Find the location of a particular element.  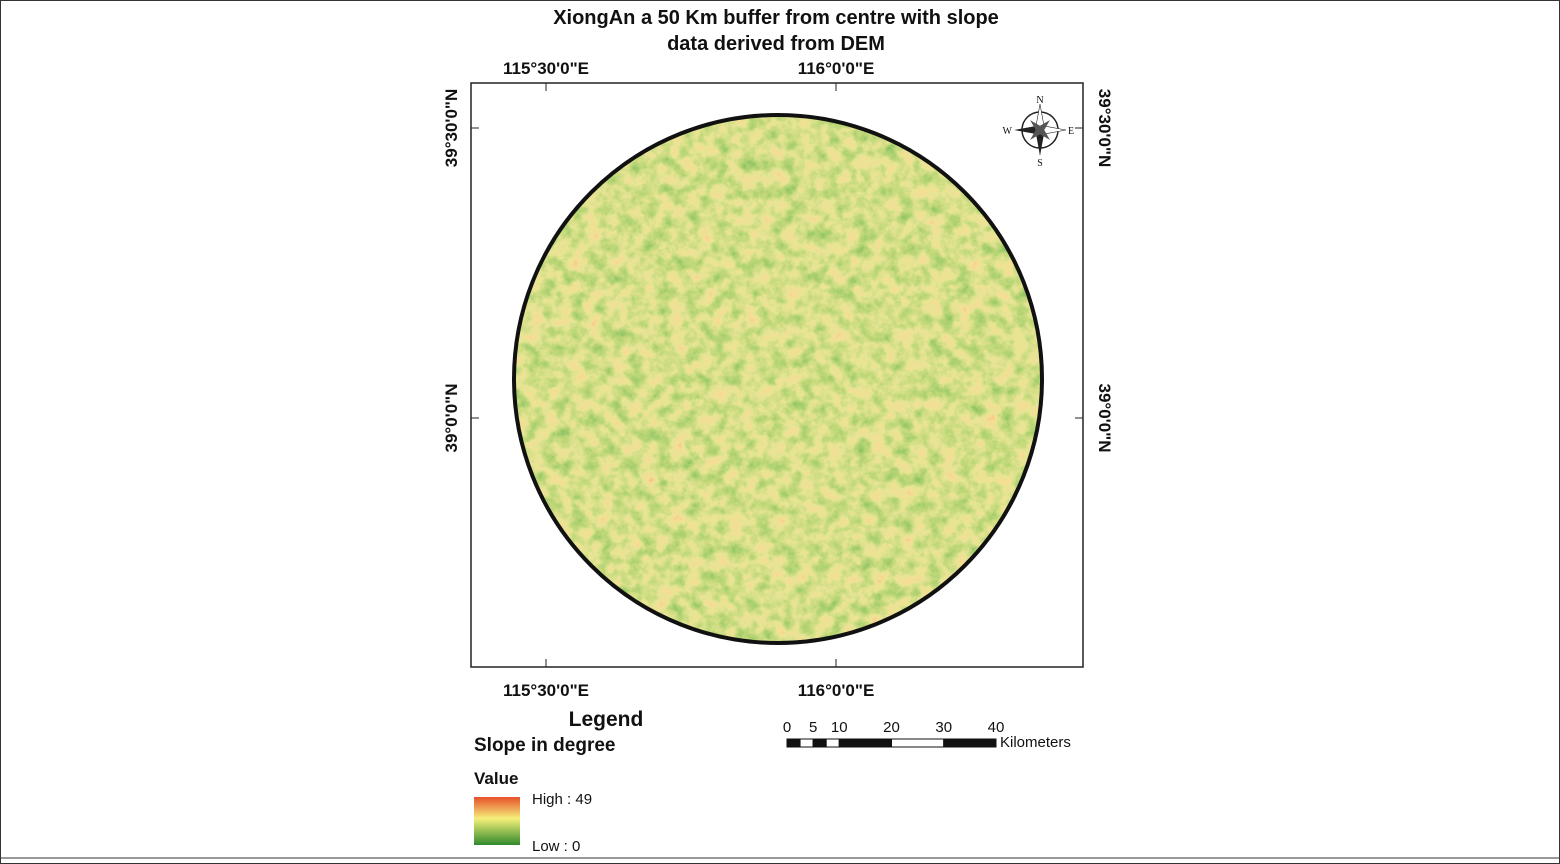

compass-w: W is located at coordinates (1008, 131).